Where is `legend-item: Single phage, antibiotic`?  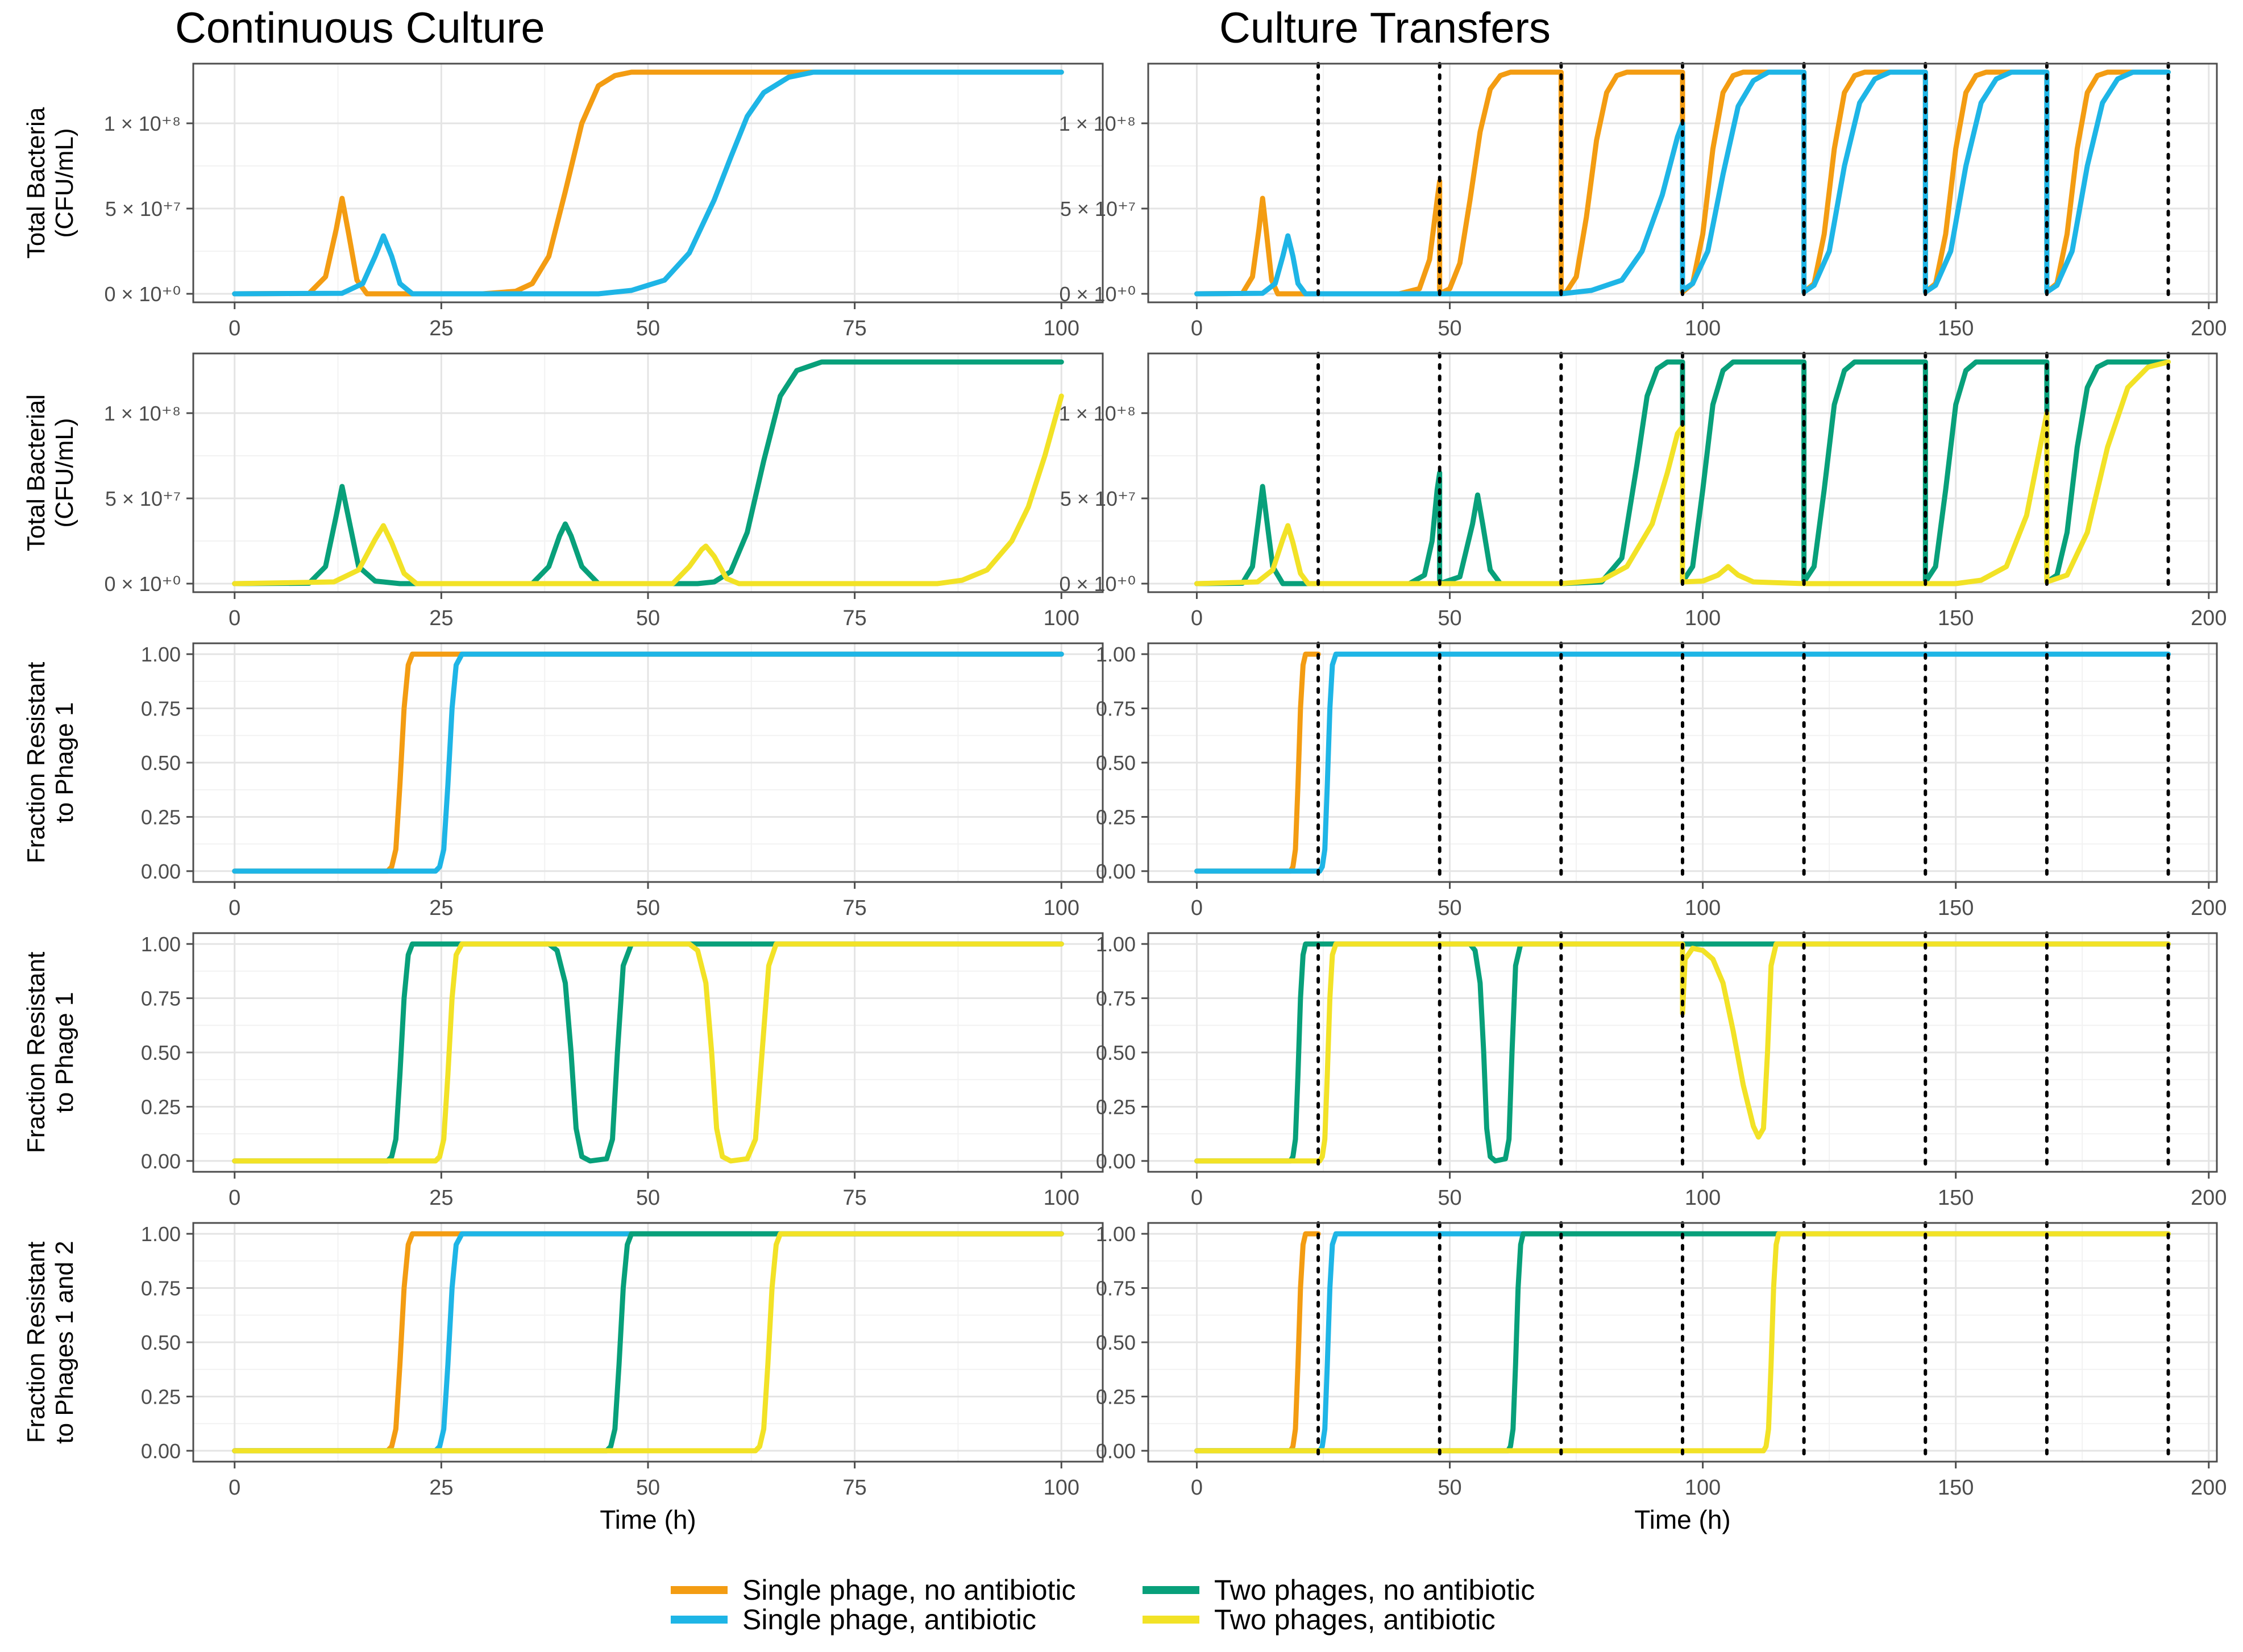
legend-item: Single phage, antibiotic is located at coordinates (854, 1620).